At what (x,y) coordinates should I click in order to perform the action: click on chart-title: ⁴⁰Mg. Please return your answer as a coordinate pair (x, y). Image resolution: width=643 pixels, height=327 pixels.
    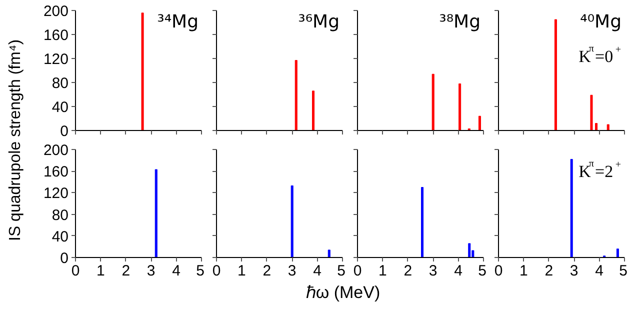
    Looking at the image, I should click on (601, 22).